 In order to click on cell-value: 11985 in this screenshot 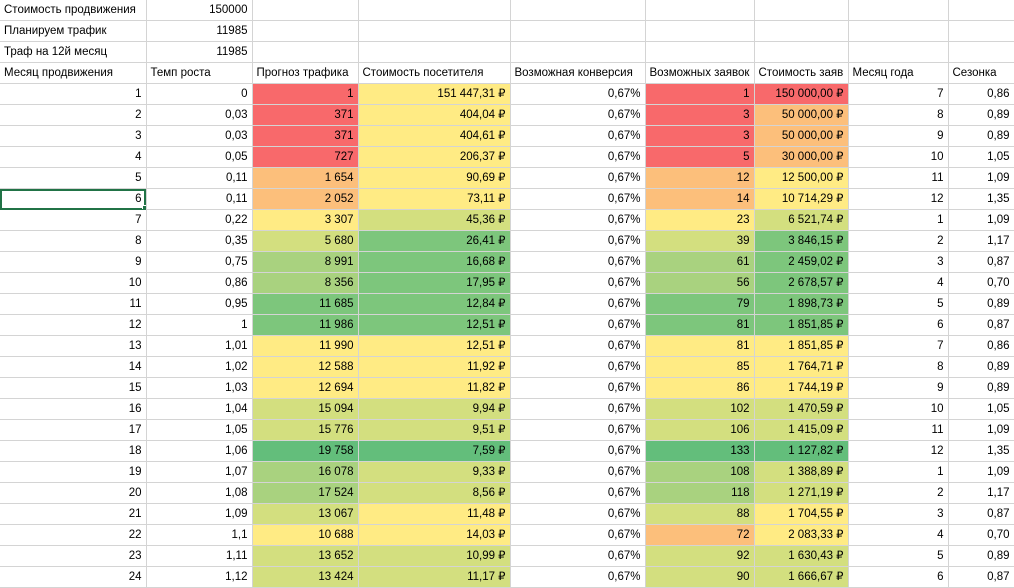, I will do `click(199, 52)`.